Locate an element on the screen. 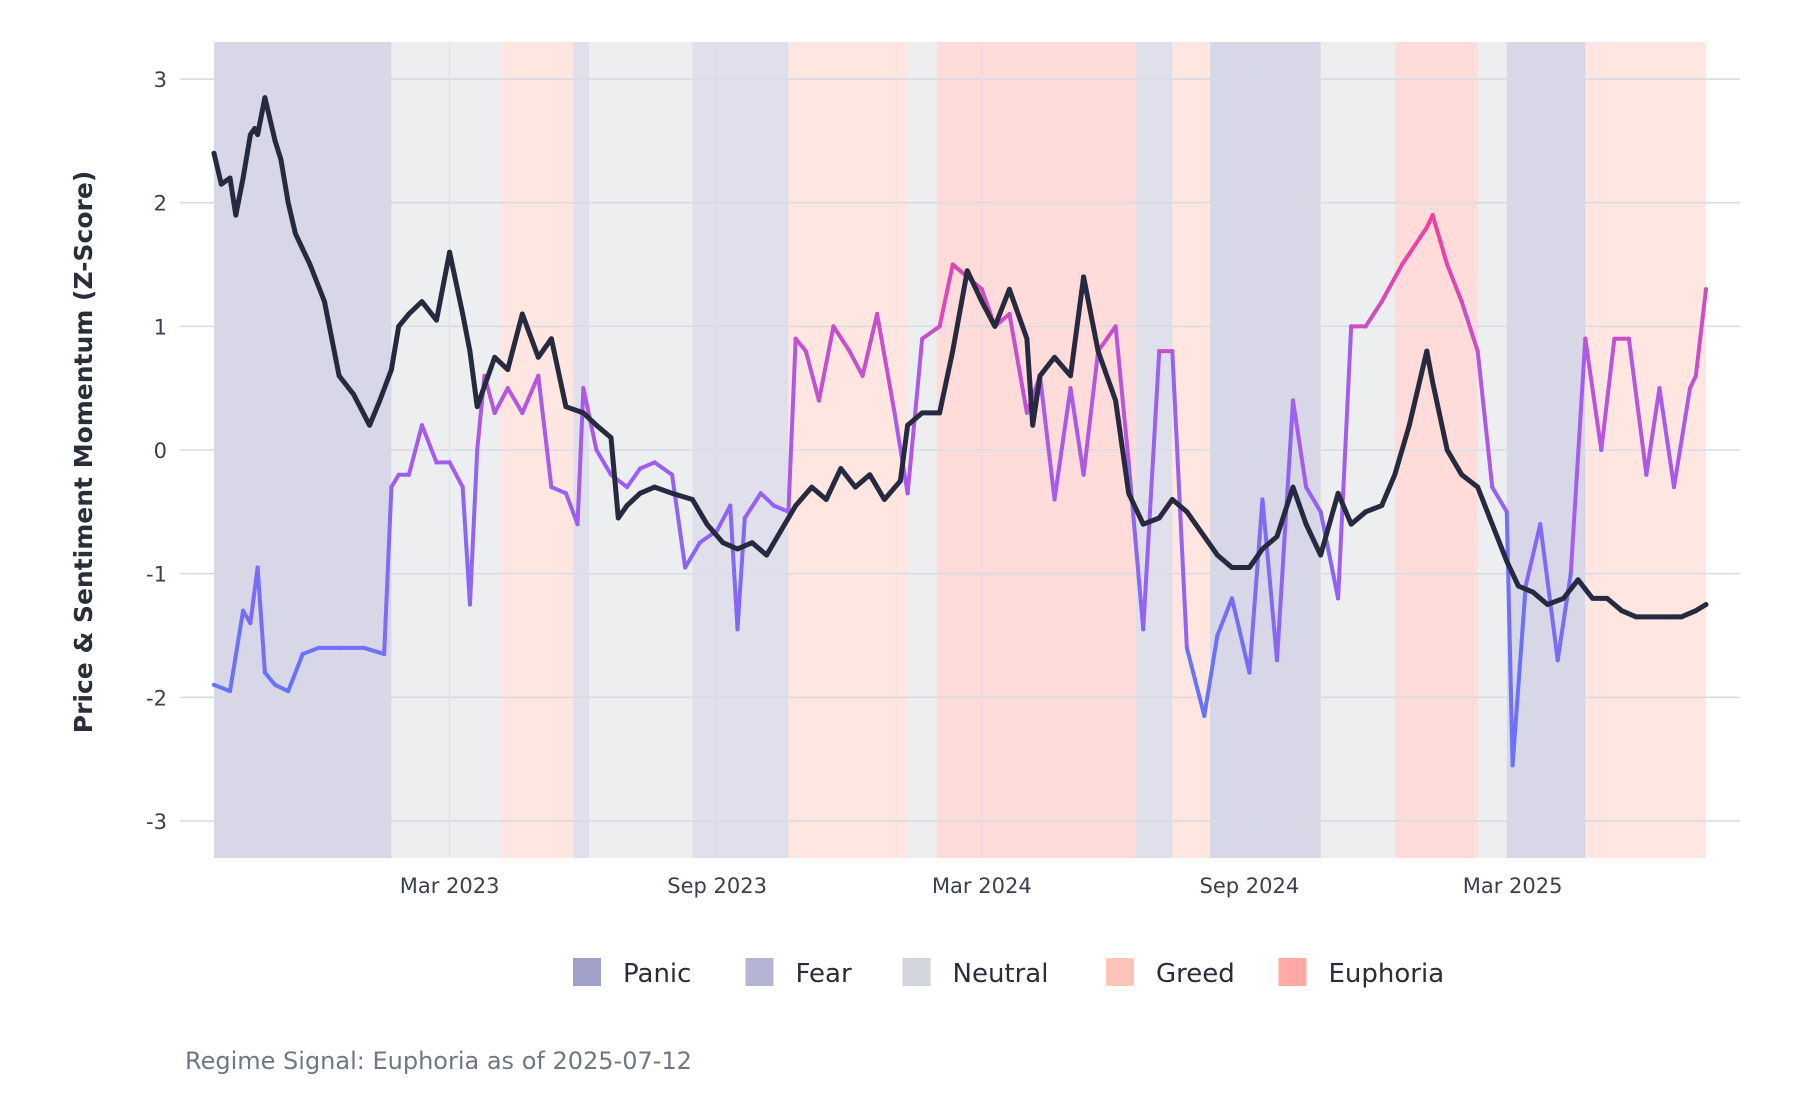 This screenshot has height=1100, width=1800. x-tick-label: Mar 2024 is located at coordinates (982, 886).